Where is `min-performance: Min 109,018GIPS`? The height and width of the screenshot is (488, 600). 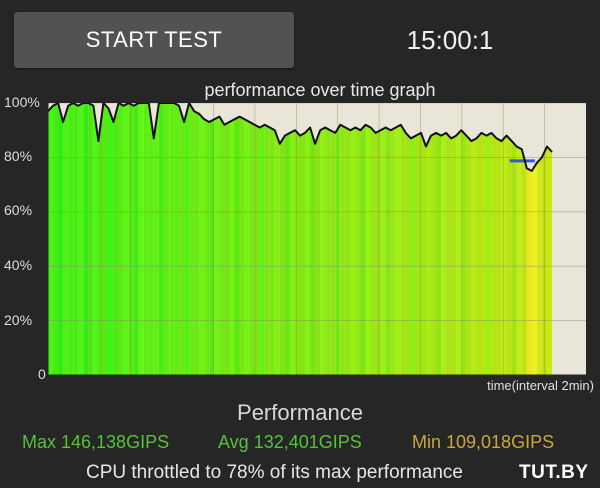
min-performance: Min 109,018GIPS is located at coordinates (483, 442).